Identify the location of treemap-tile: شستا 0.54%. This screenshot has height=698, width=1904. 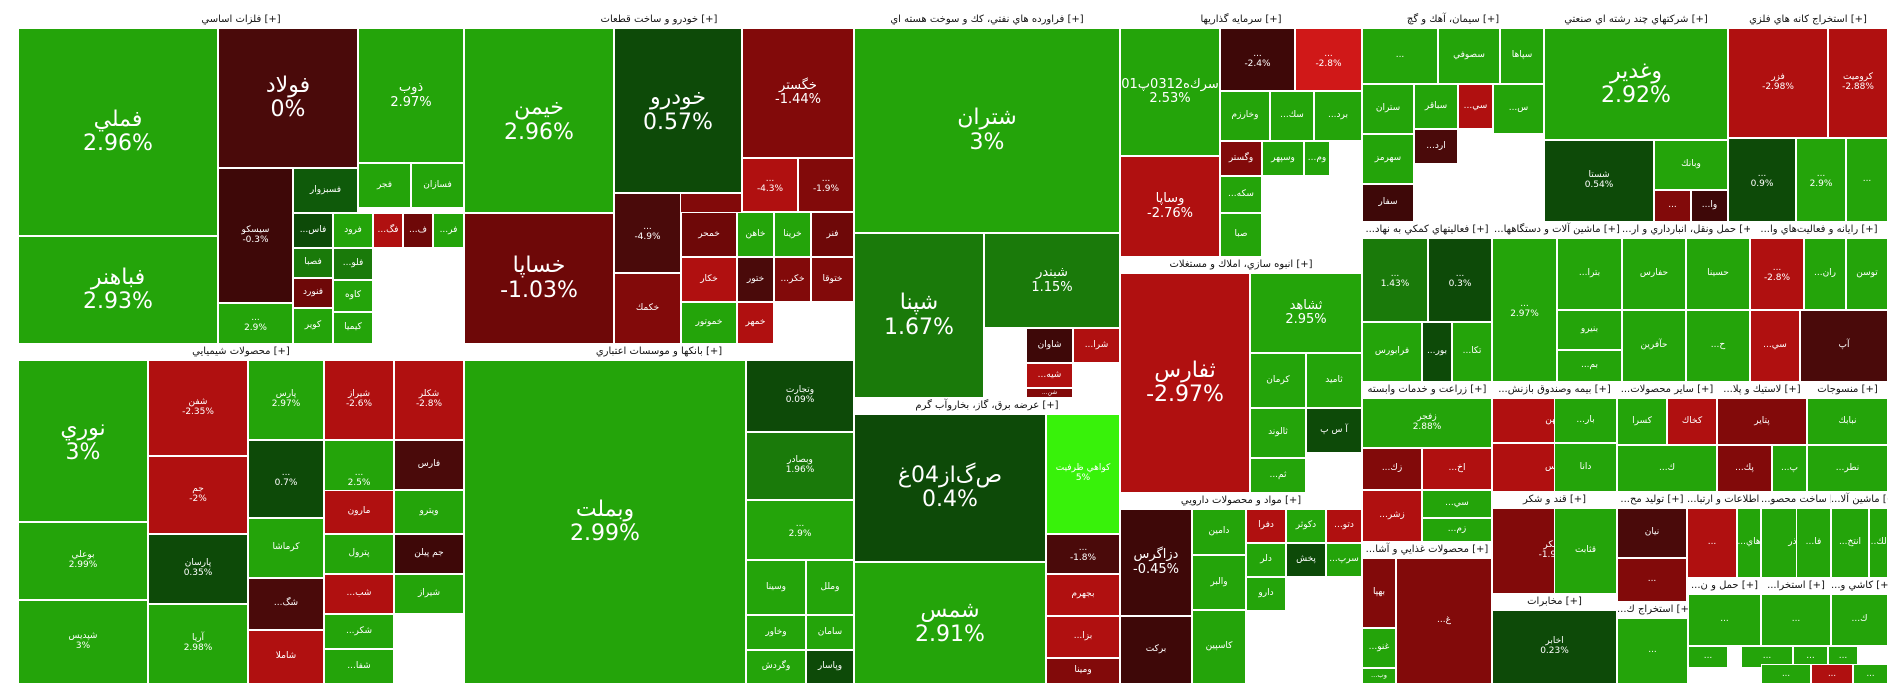
(1599, 181).